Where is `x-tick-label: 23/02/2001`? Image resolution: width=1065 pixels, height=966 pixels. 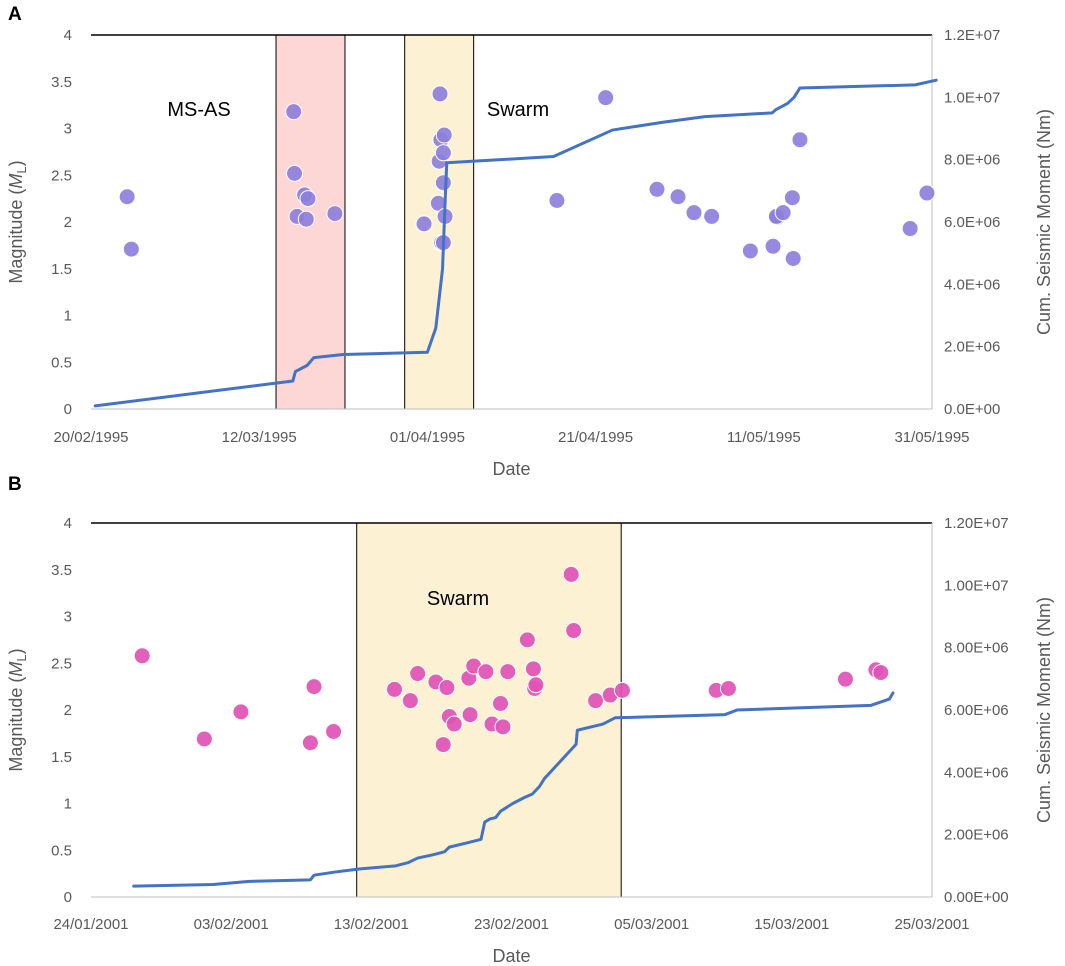
x-tick-label: 23/02/2001 is located at coordinates (511, 924).